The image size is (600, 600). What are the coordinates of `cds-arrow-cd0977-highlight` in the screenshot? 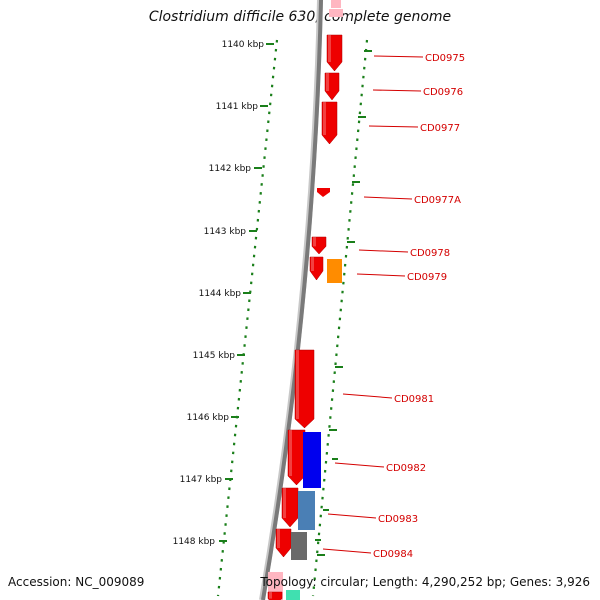 It's located at (324, 118).